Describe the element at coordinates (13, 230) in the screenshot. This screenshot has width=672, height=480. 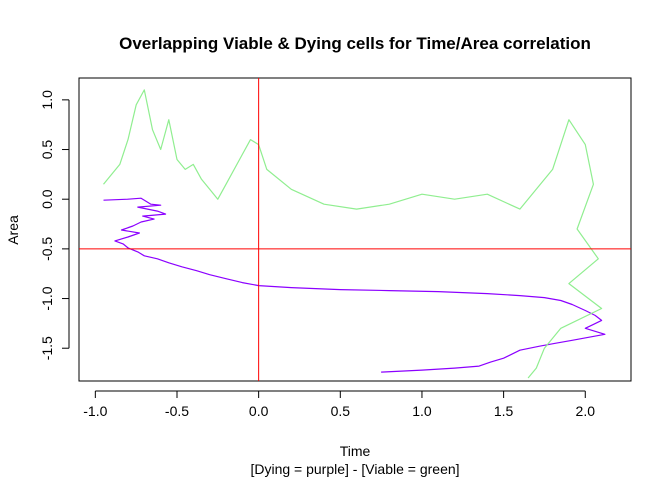
I see `y-axis-label: Area` at that location.